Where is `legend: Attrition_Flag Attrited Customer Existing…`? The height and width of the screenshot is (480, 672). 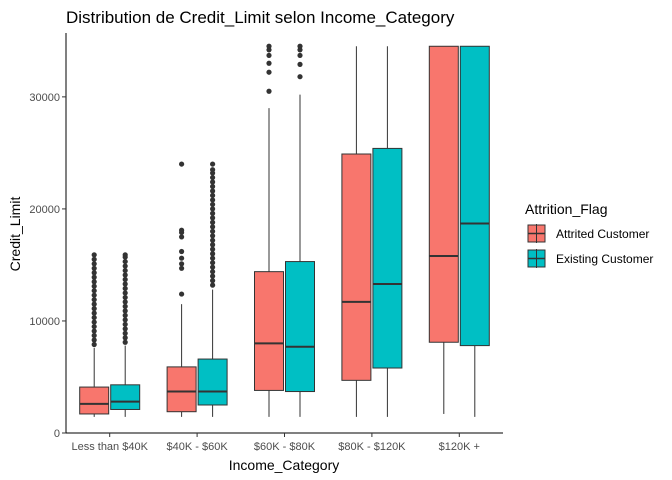 legend: Attrition_Flag Attrited Customer Existing… is located at coordinates (589, 234).